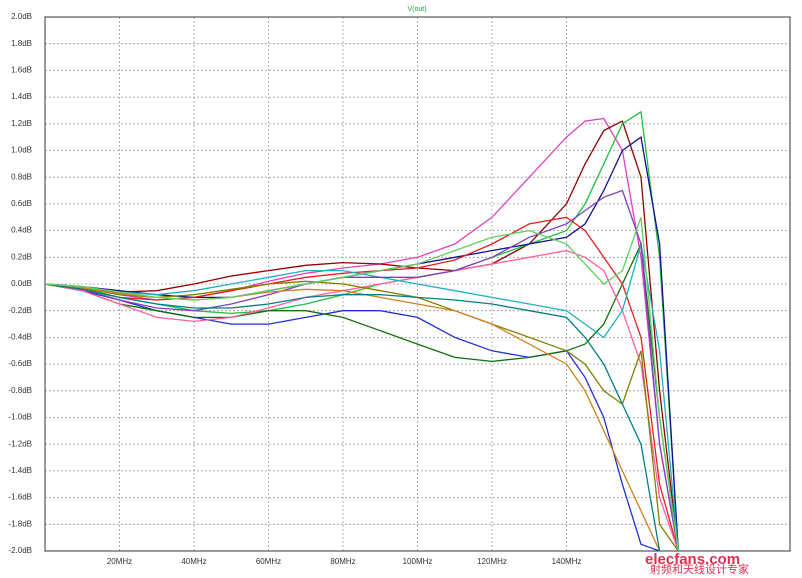 This screenshot has height=578, width=802. Describe the element at coordinates (21, 96) in the screenshot. I see `y-tick-label: 1.4dB` at that location.